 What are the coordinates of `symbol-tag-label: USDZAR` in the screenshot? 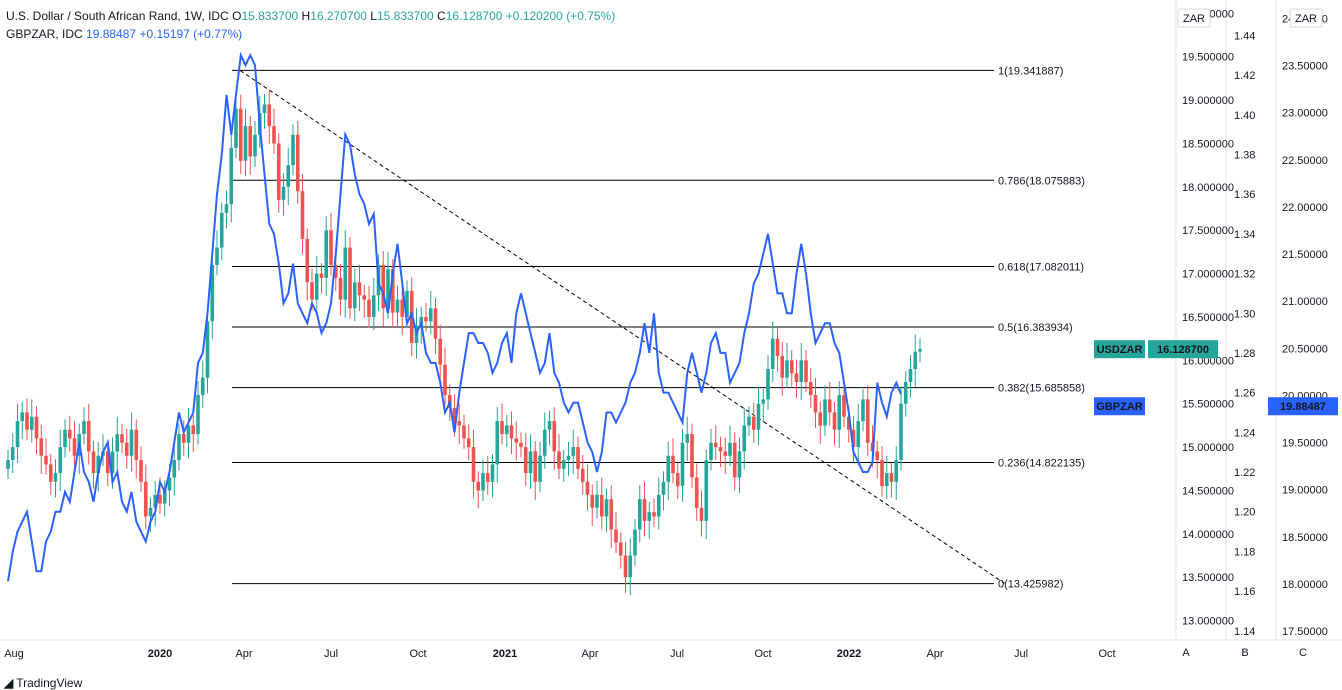 It's located at (1120, 350).